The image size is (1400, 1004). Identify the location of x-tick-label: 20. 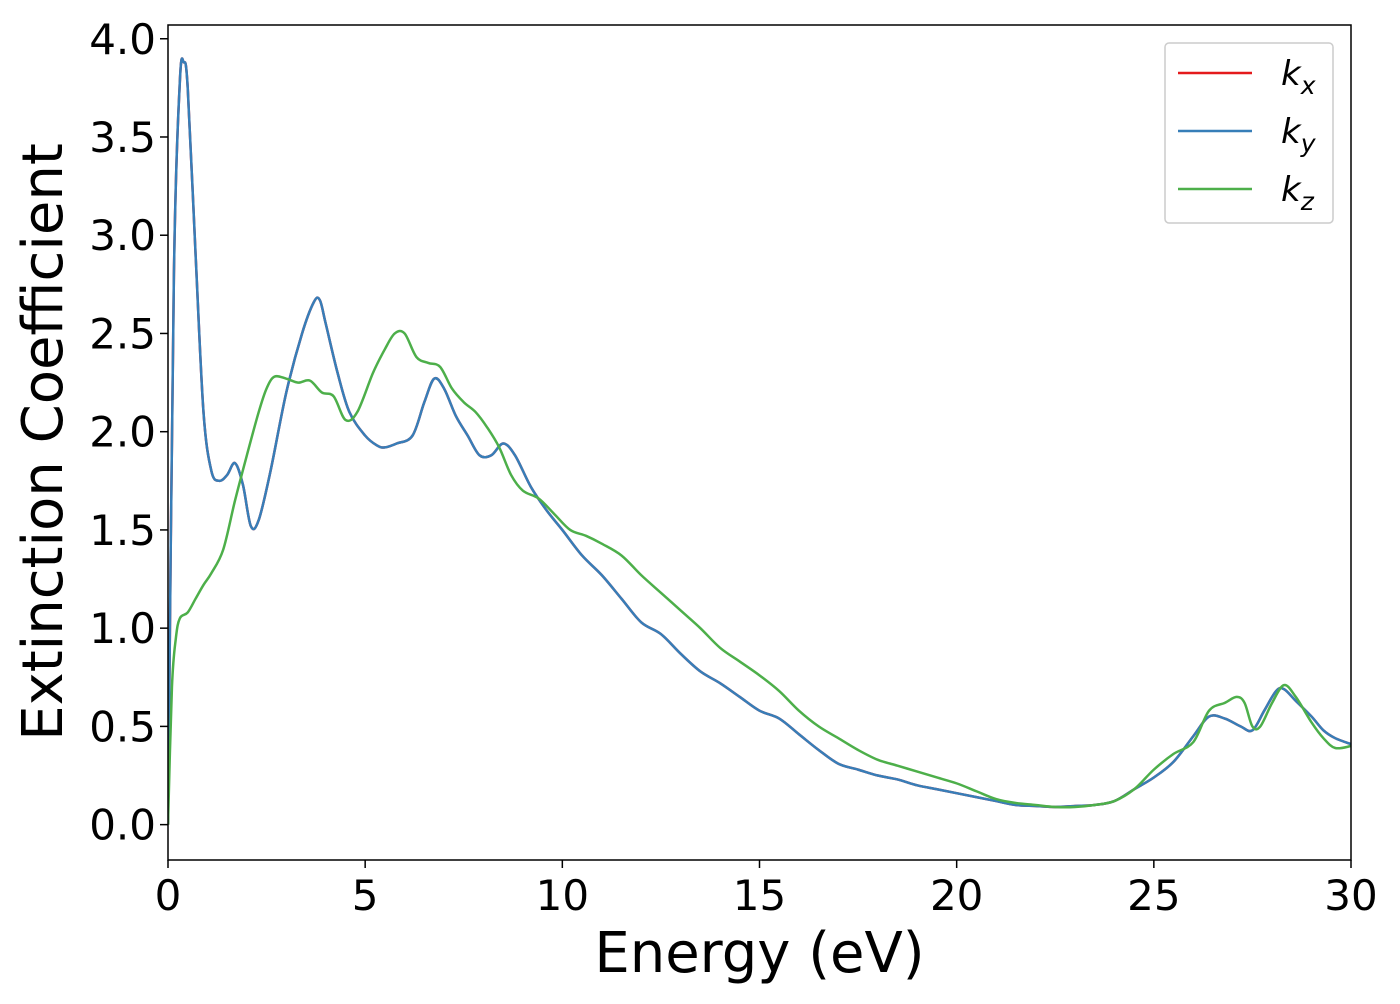
(956, 895).